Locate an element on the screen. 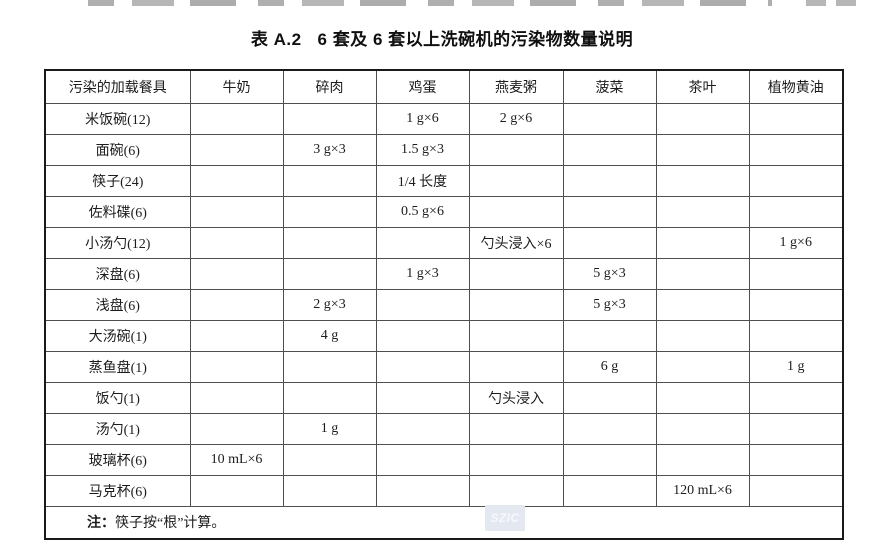 This screenshot has width=884, height=554. table-cell: 勺头浸入×6 is located at coordinates (516, 242).